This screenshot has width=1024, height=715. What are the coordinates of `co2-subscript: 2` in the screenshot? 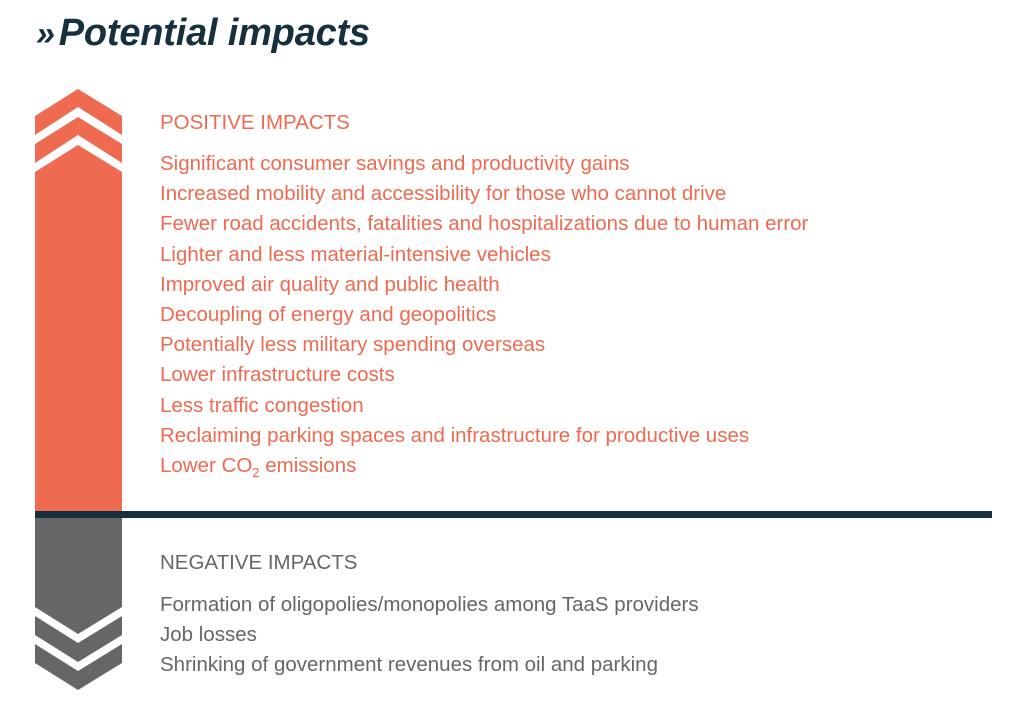 It's located at (256, 473).